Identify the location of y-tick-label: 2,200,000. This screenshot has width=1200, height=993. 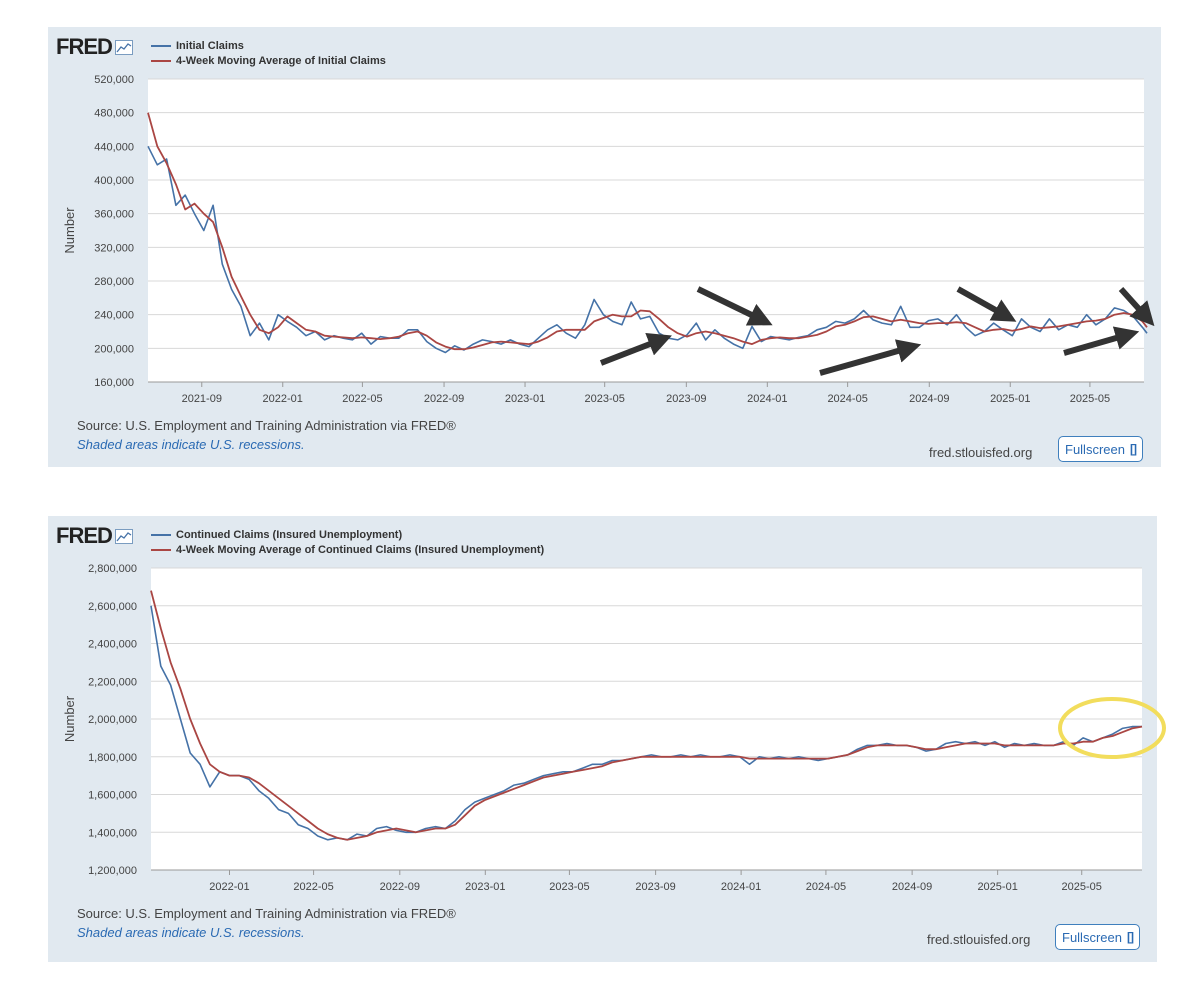
(112, 682).